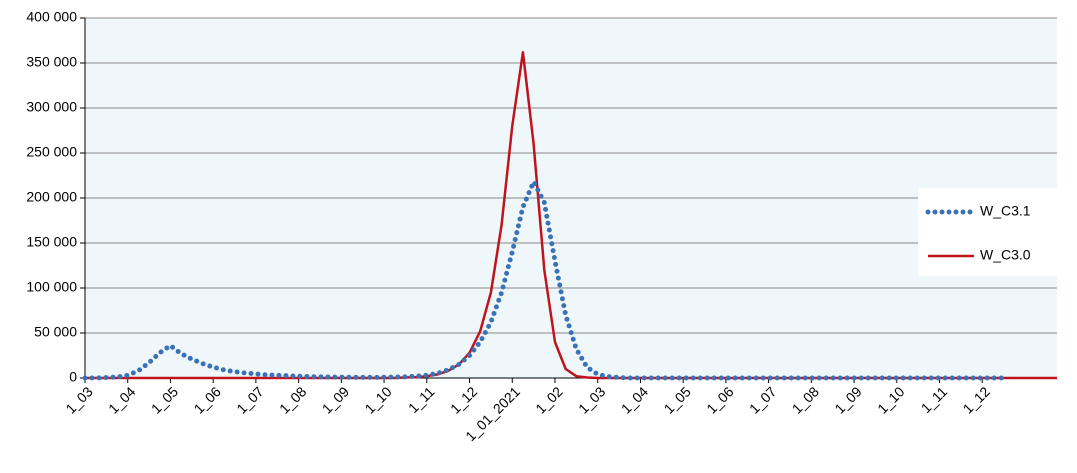 Image resolution: width=1077 pixels, height=473 pixels. What do you see at coordinates (51, 17) in the screenshot?
I see `y-tick-label: 400 000` at bounding box center [51, 17].